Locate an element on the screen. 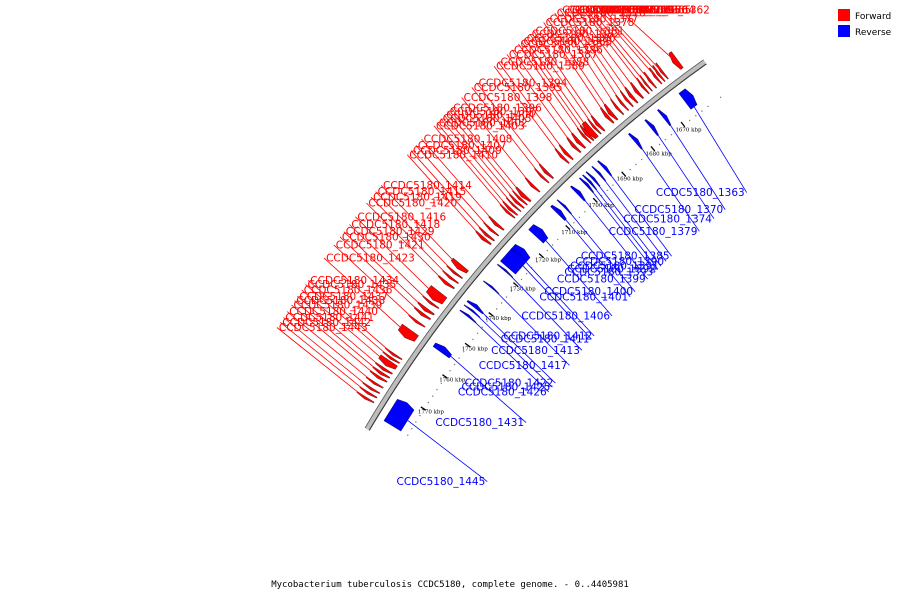  gene-ccdc5180-1372-leader is located at coordinates (600, 52).